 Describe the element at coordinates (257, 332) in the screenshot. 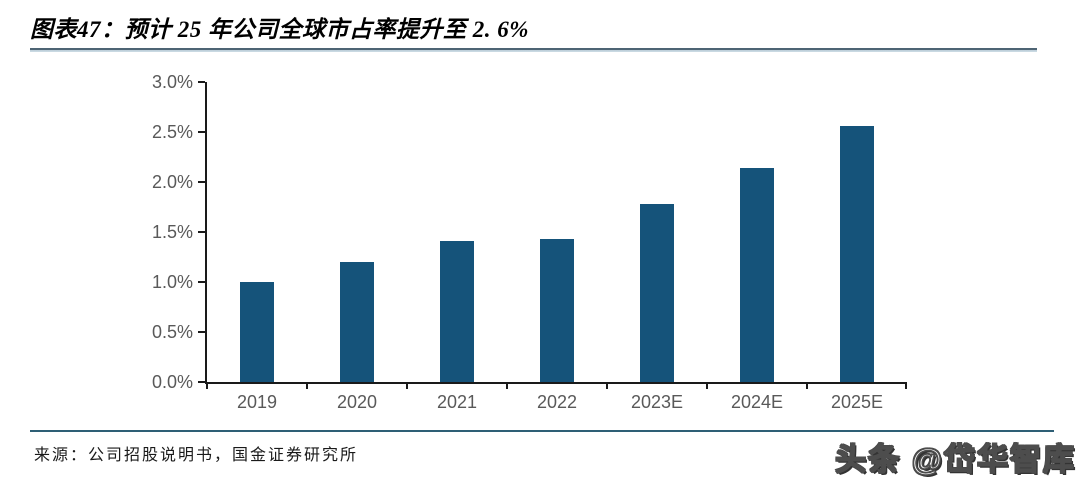

I see `bar-2019` at that location.